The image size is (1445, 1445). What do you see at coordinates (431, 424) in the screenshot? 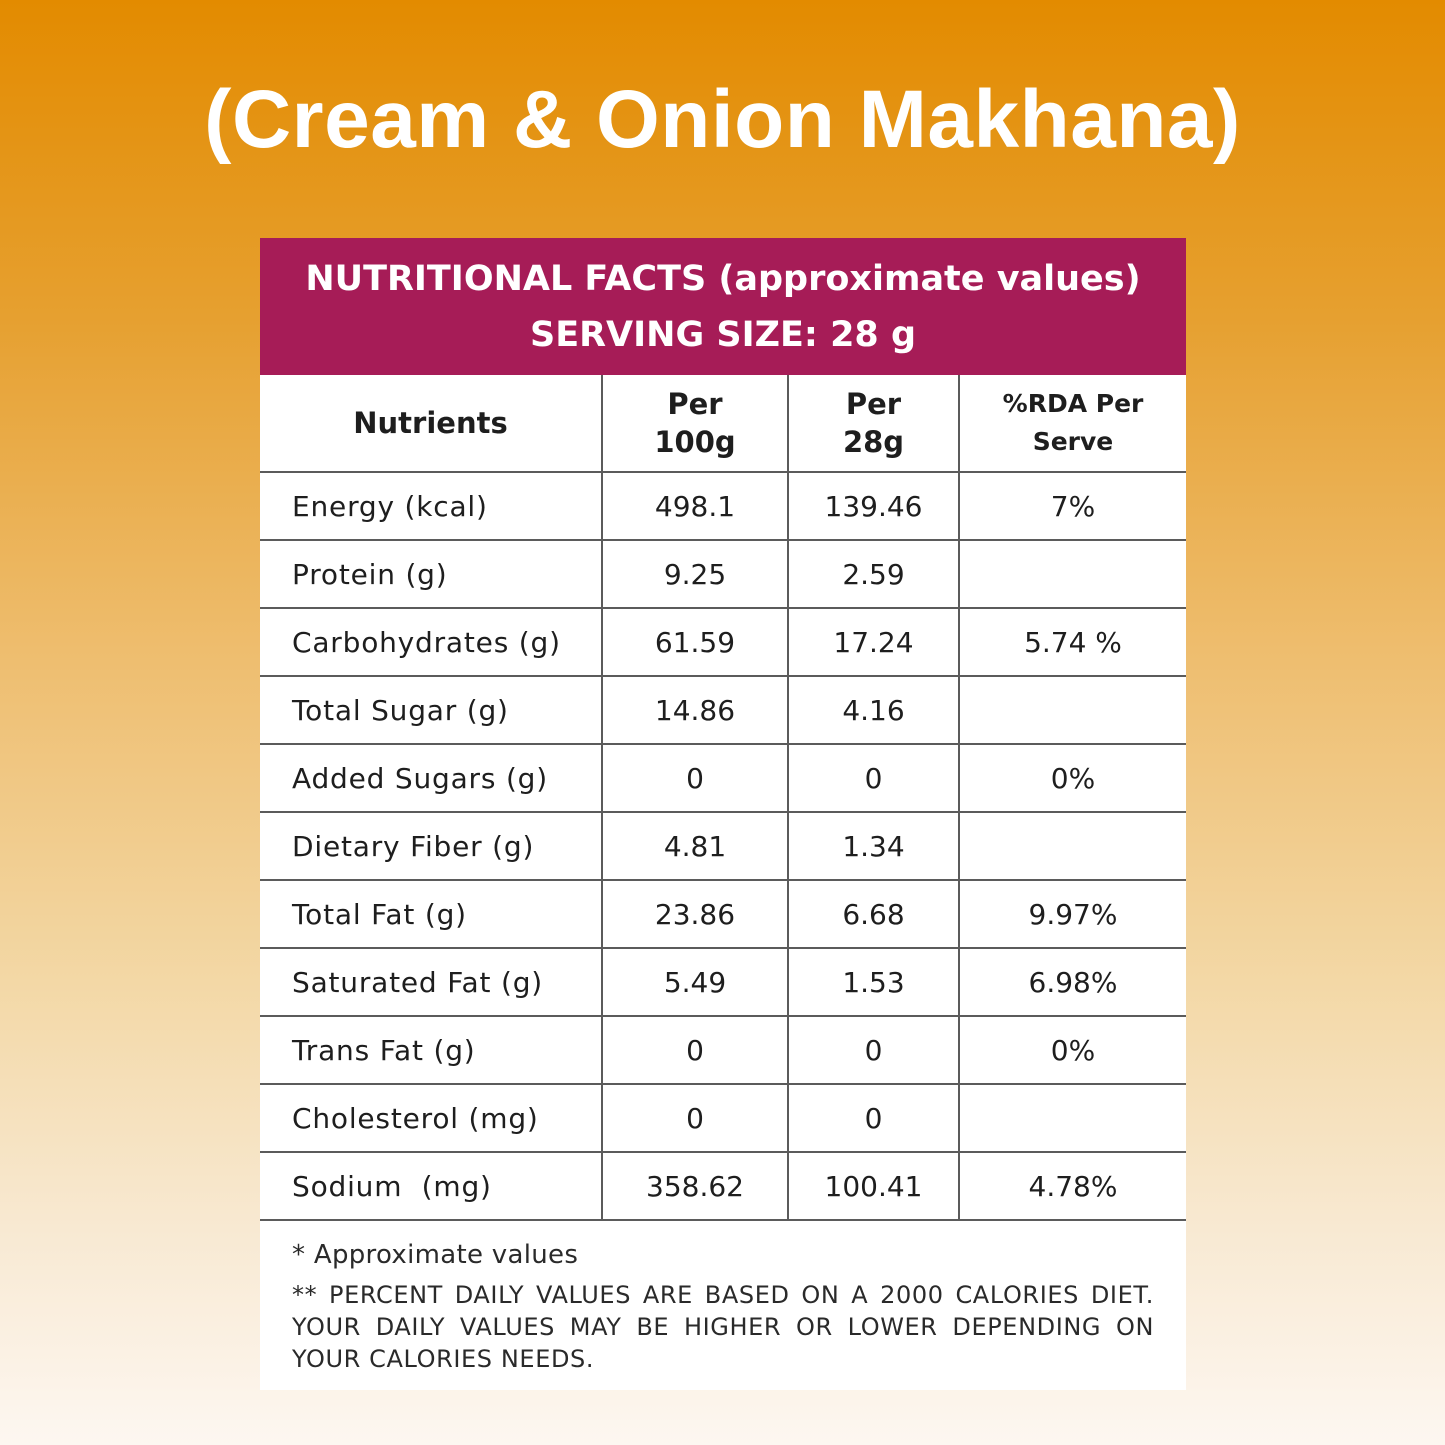
I see `col-header-nutrients: Nutrients` at bounding box center [431, 424].